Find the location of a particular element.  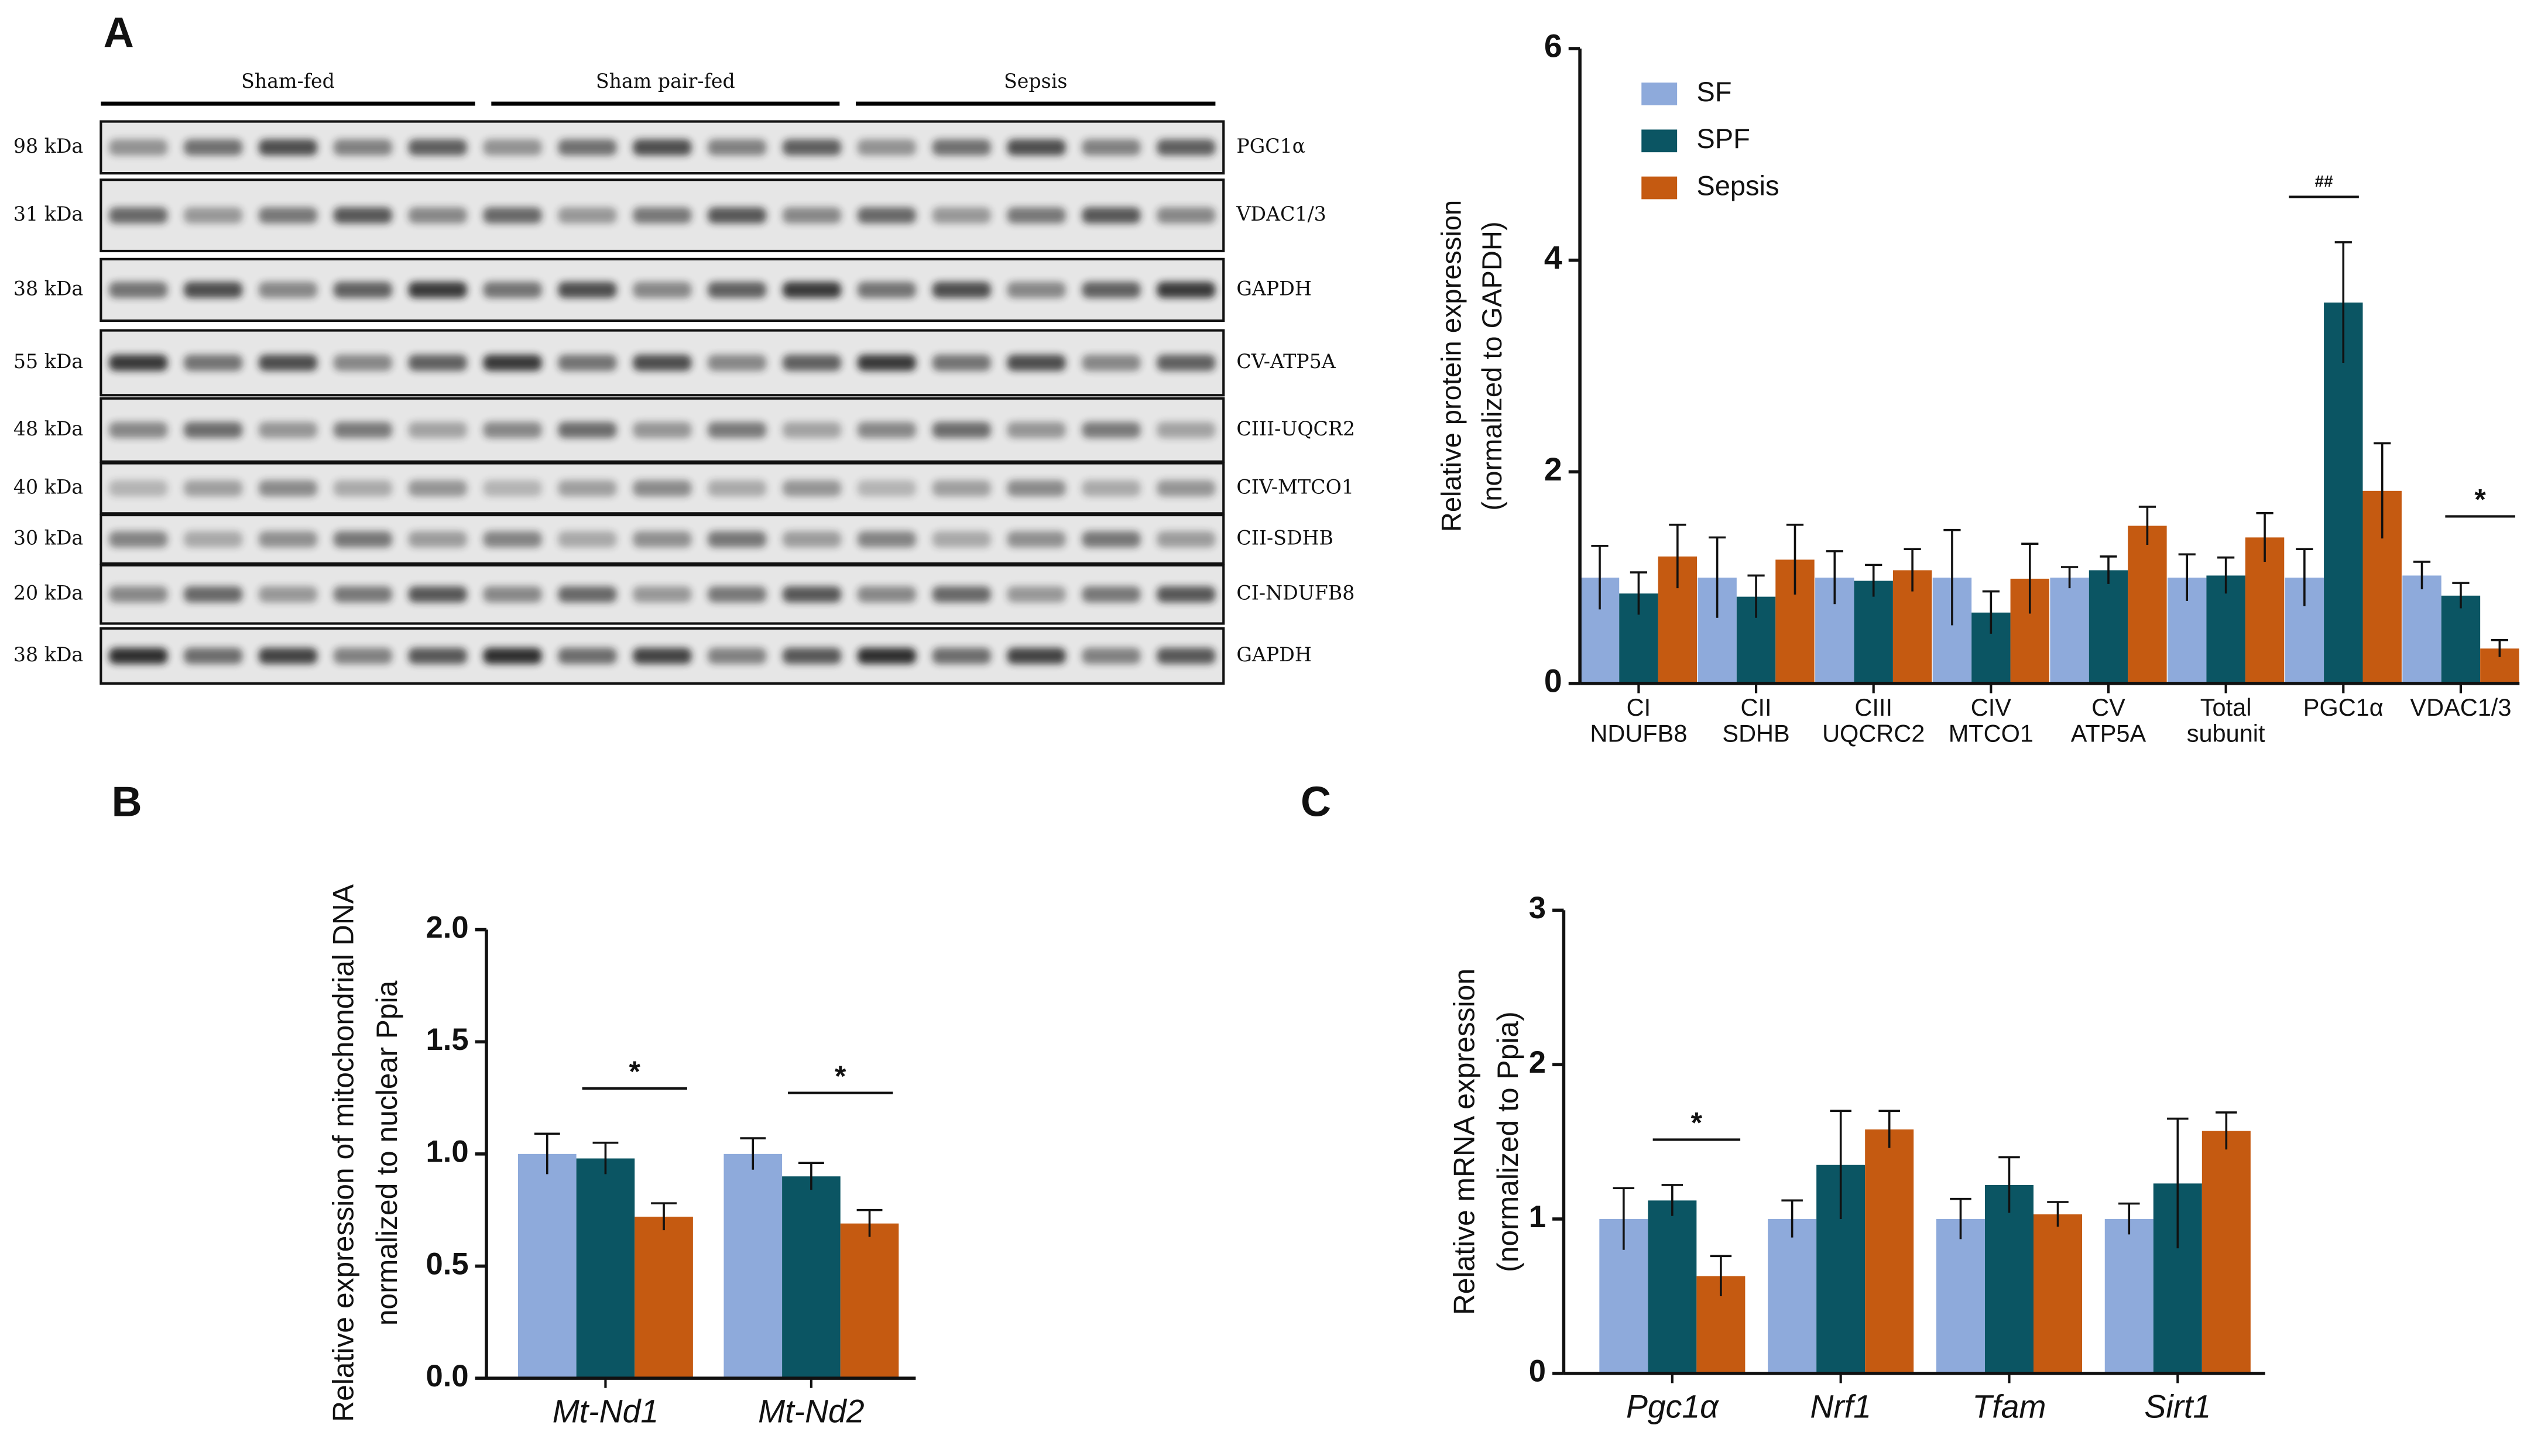

x-tick-label: Mt-Nd1 is located at coordinates (606, 1411).